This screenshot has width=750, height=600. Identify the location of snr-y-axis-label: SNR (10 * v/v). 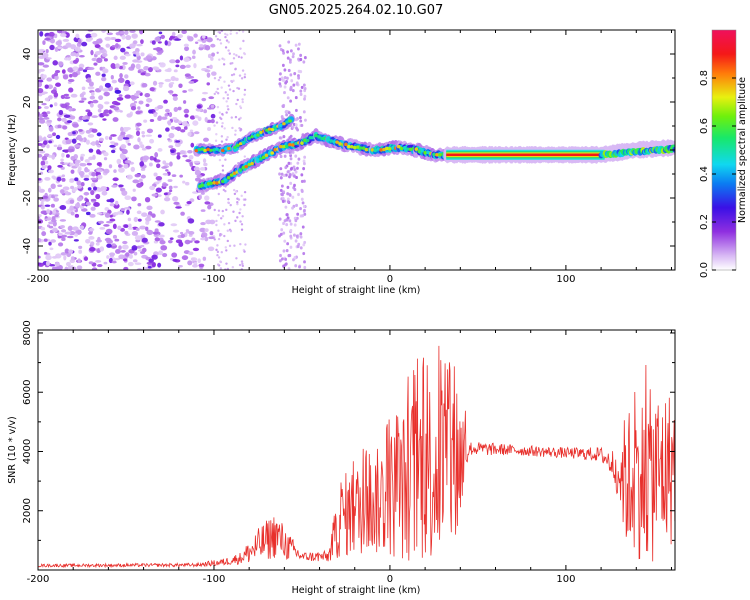
(12, 450).